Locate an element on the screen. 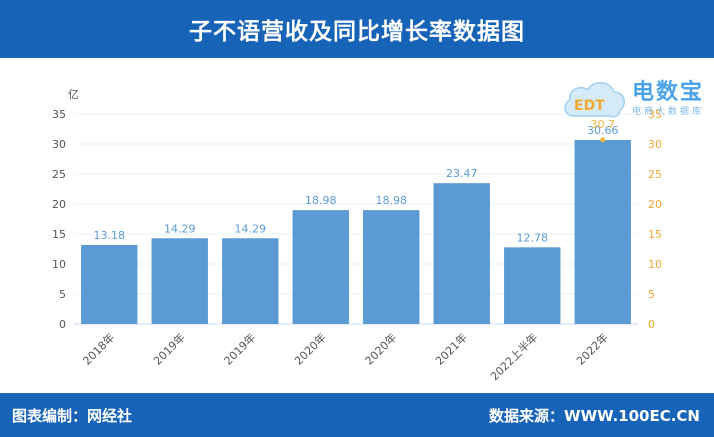  y-tick-label: 5 is located at coordinates (62, 294).